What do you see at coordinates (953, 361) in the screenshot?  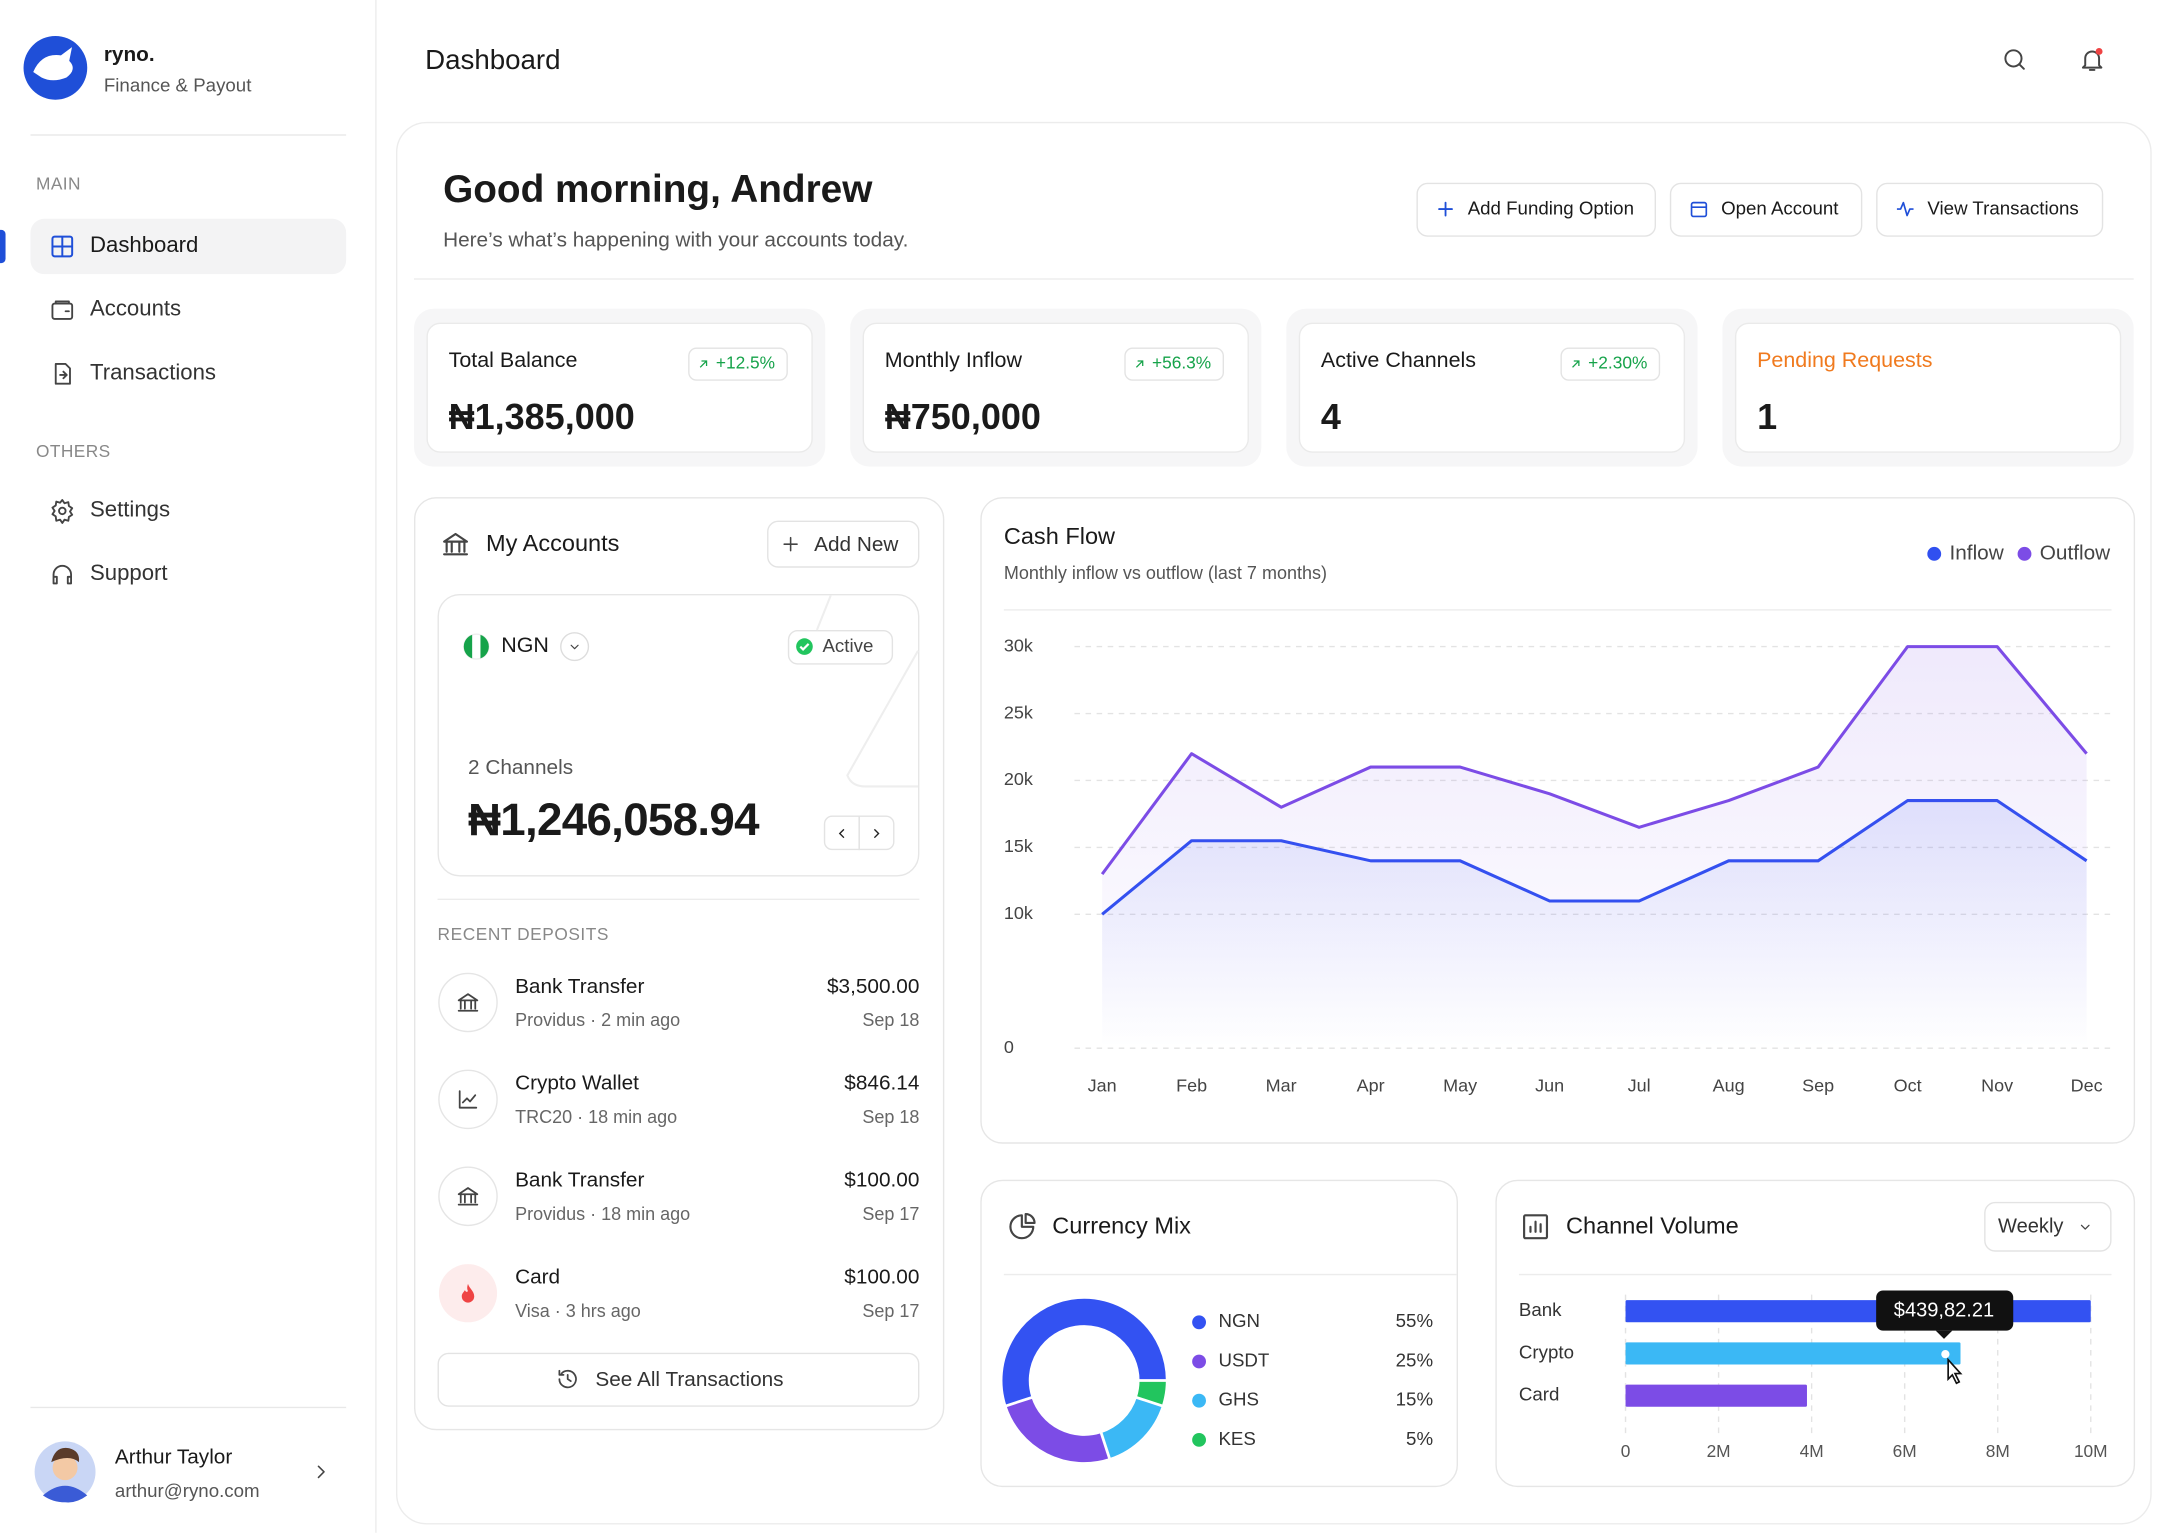 I see `stat-label: Monthly Inflow` at bounding box center [953, 361].